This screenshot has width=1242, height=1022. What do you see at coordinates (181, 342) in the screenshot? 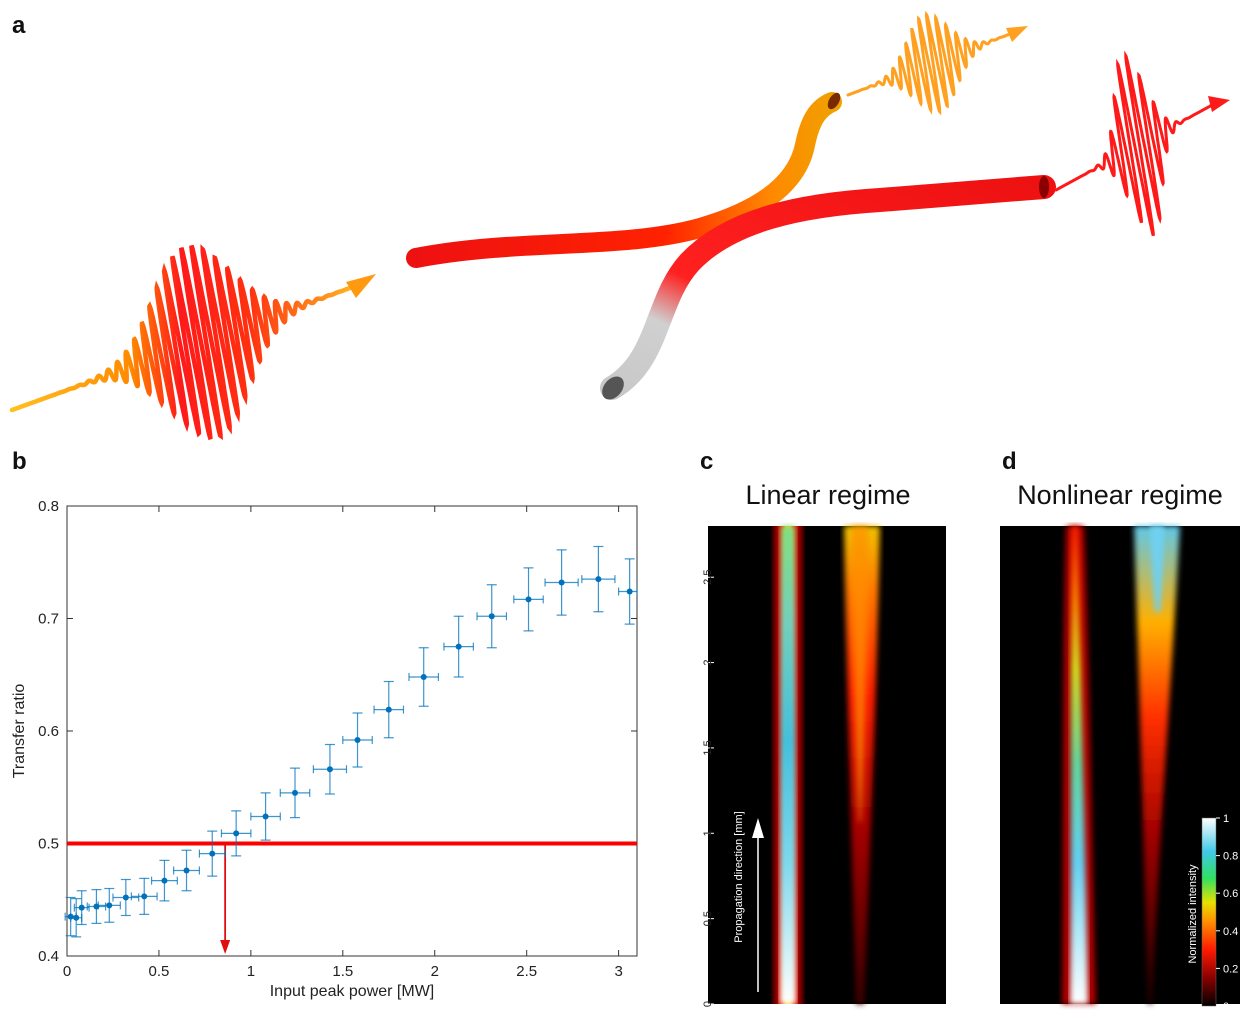
I see `input-pulse-wave` at bounding box center [181, 342].